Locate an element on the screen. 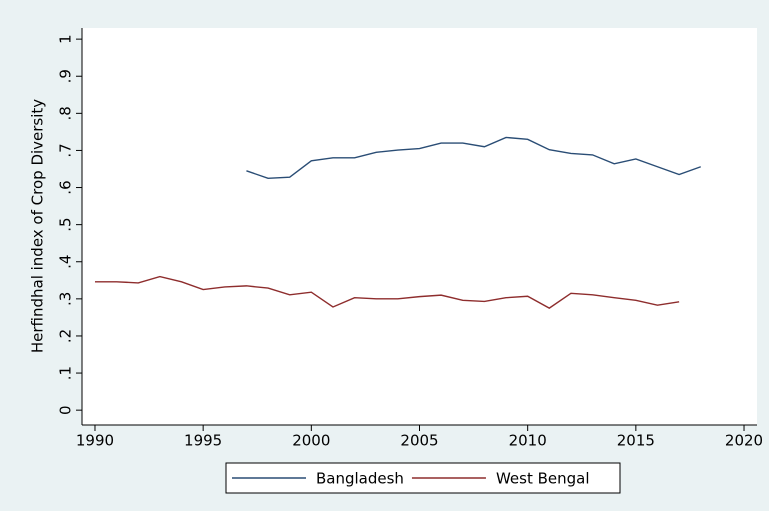  x-tick-label: 2015 is located at coordinates (636, 441).